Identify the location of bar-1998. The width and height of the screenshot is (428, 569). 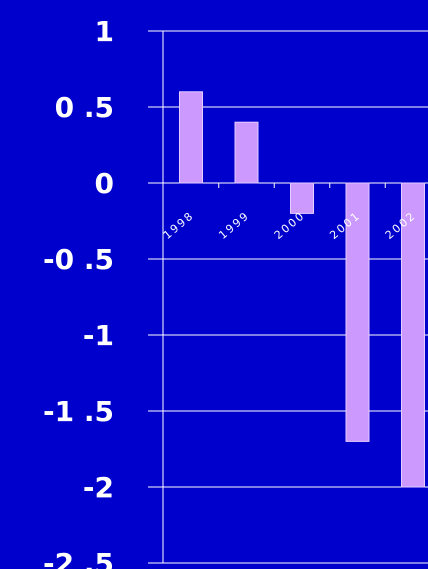
(191, 137).